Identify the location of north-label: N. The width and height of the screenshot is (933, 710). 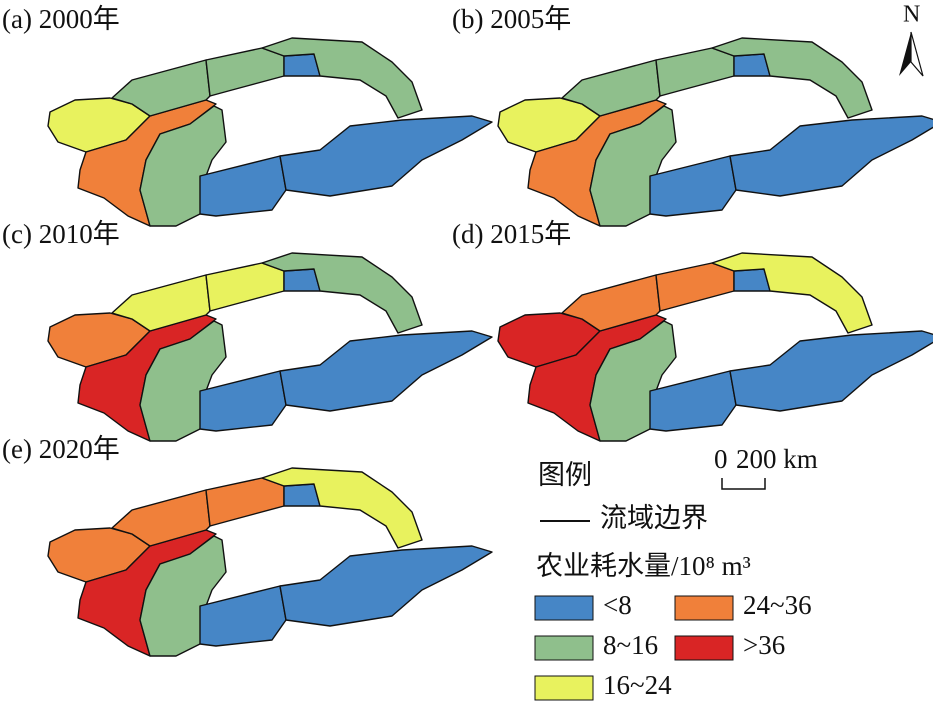
(911, 15).